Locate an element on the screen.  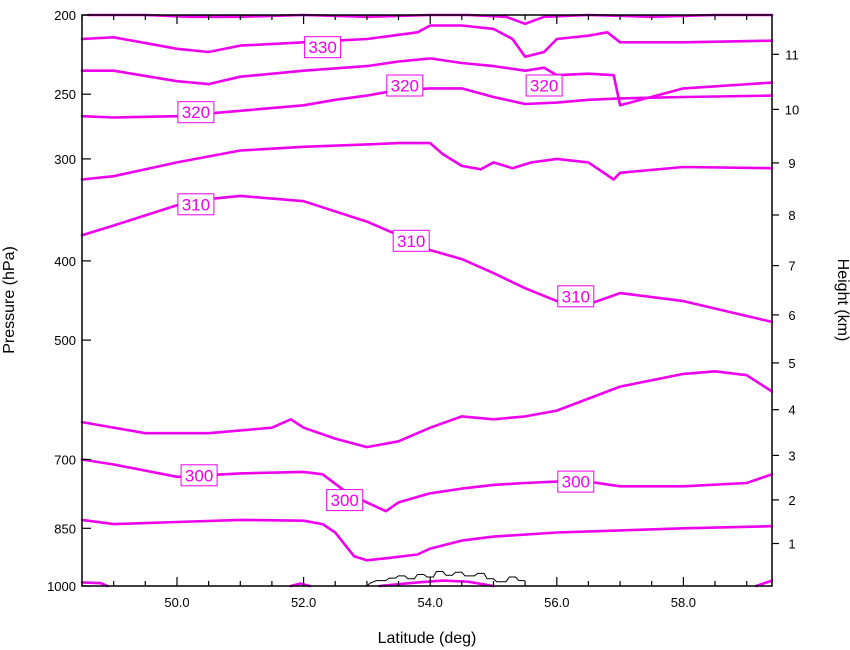
terrain-line is located at coordinates (446, 579).